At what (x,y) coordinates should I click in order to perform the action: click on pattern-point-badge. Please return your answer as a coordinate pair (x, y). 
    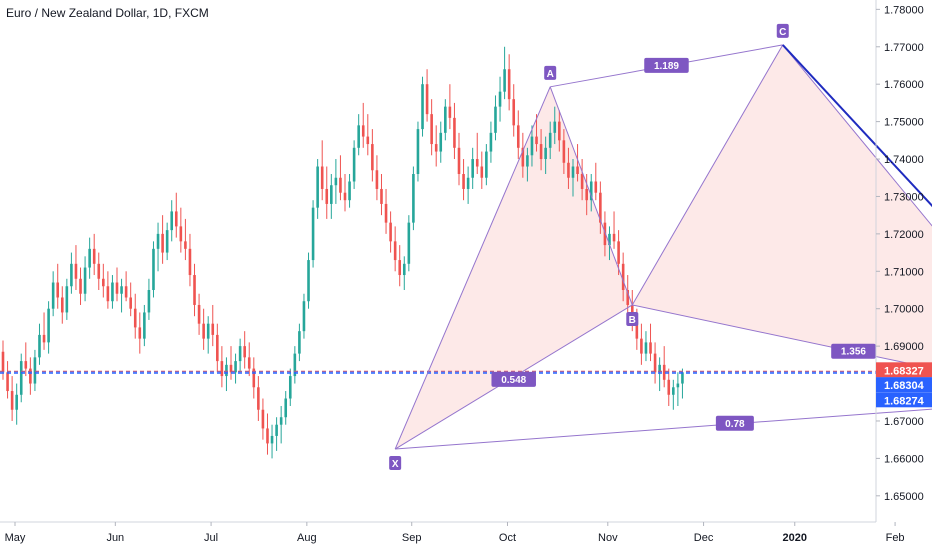
    Looking at the image, I should click on (550, 72).